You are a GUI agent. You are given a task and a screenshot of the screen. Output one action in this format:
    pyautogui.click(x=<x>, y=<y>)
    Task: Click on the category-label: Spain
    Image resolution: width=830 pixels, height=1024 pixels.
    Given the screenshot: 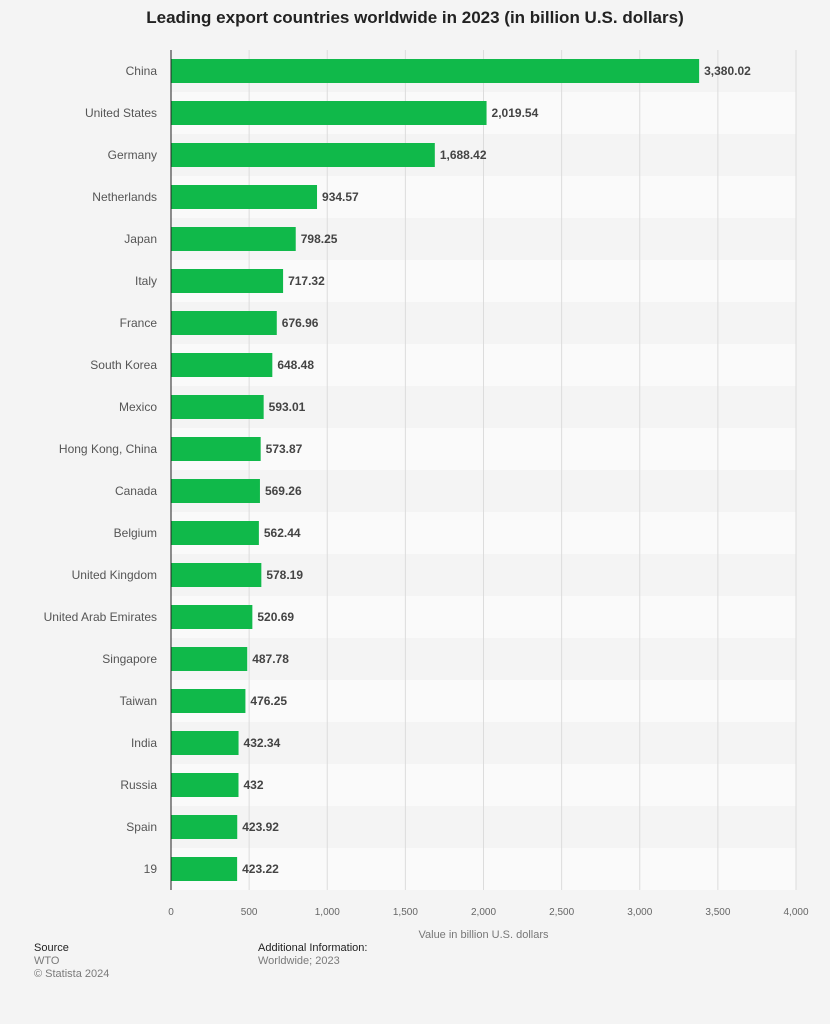 What is the action you would take?
    pyautogui.click(x=141, y=827)
    